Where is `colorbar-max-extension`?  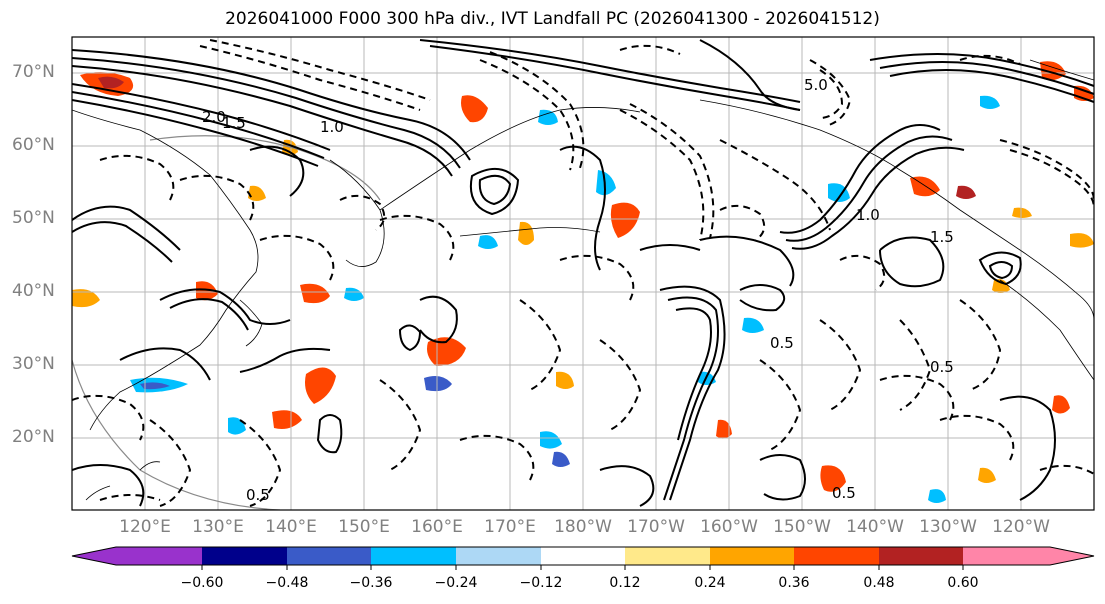 colorbar-max-extension is located at coordinates (1072, 556).